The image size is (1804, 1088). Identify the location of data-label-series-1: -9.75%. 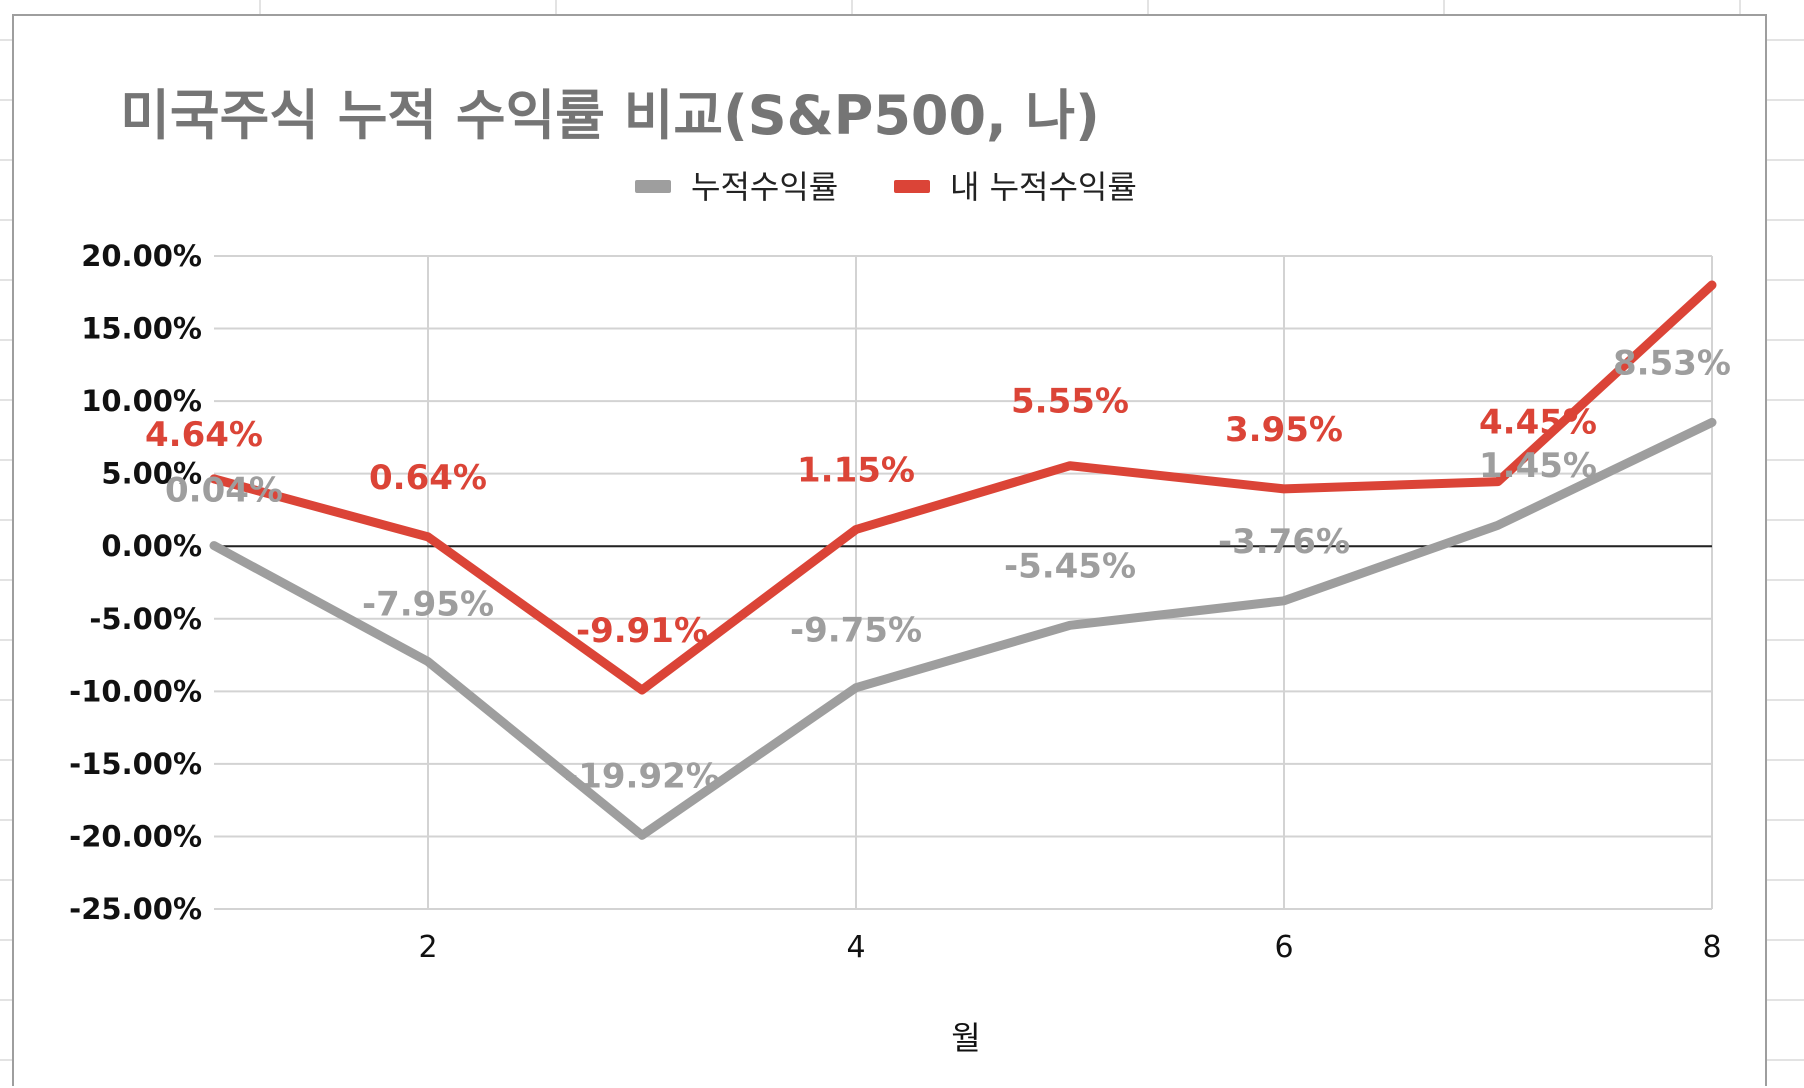
(856, 631).